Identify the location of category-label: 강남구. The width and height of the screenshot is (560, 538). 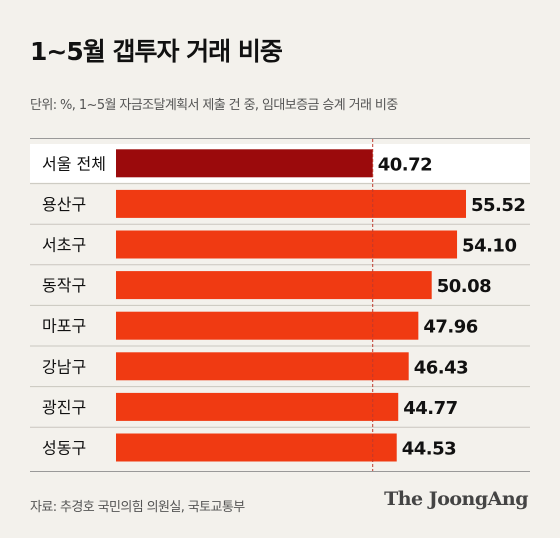
(64, 366).